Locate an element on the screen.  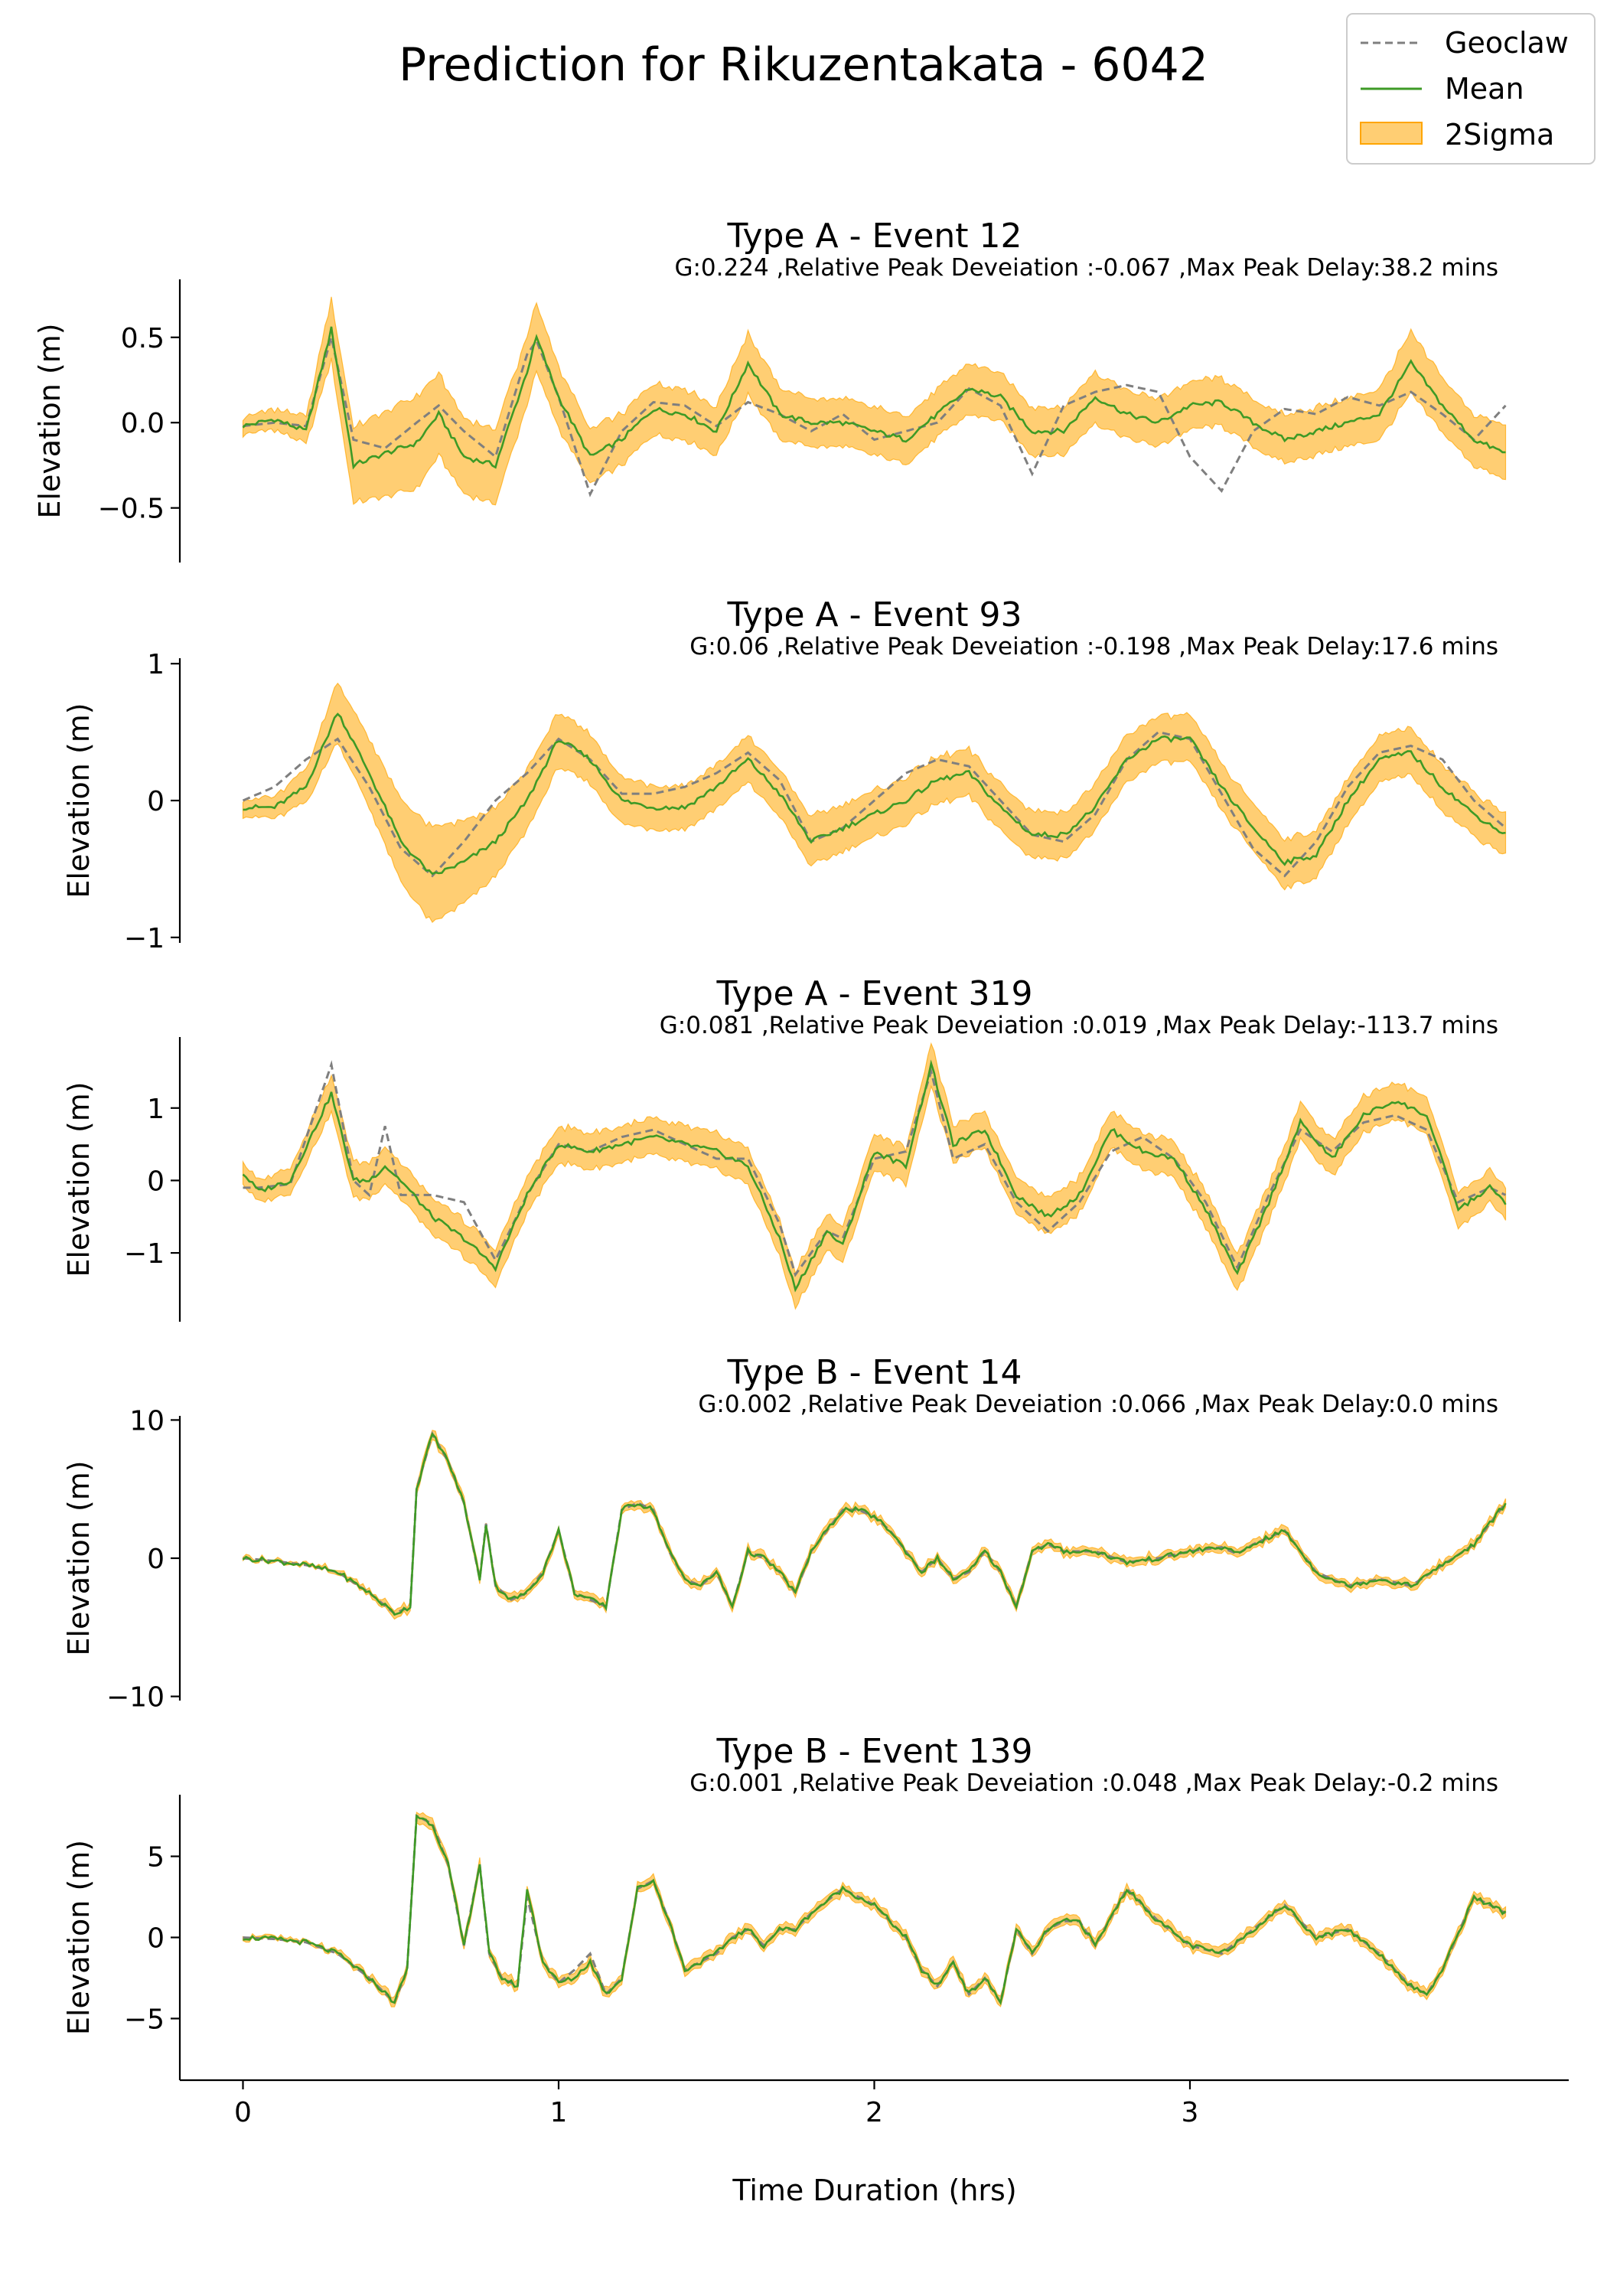
x-tick-label: 1 is located at coordinates (559, 2112).